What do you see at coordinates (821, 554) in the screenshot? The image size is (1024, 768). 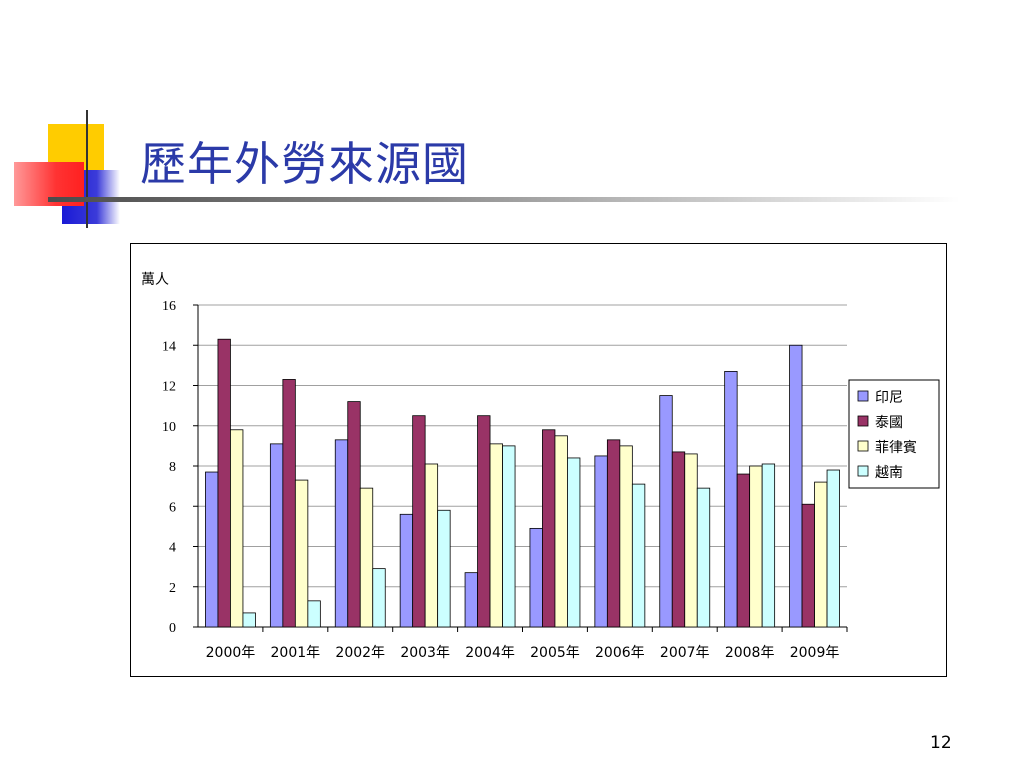 I see `bar-菲律賓-2009年` at bounding box center [821, 554].